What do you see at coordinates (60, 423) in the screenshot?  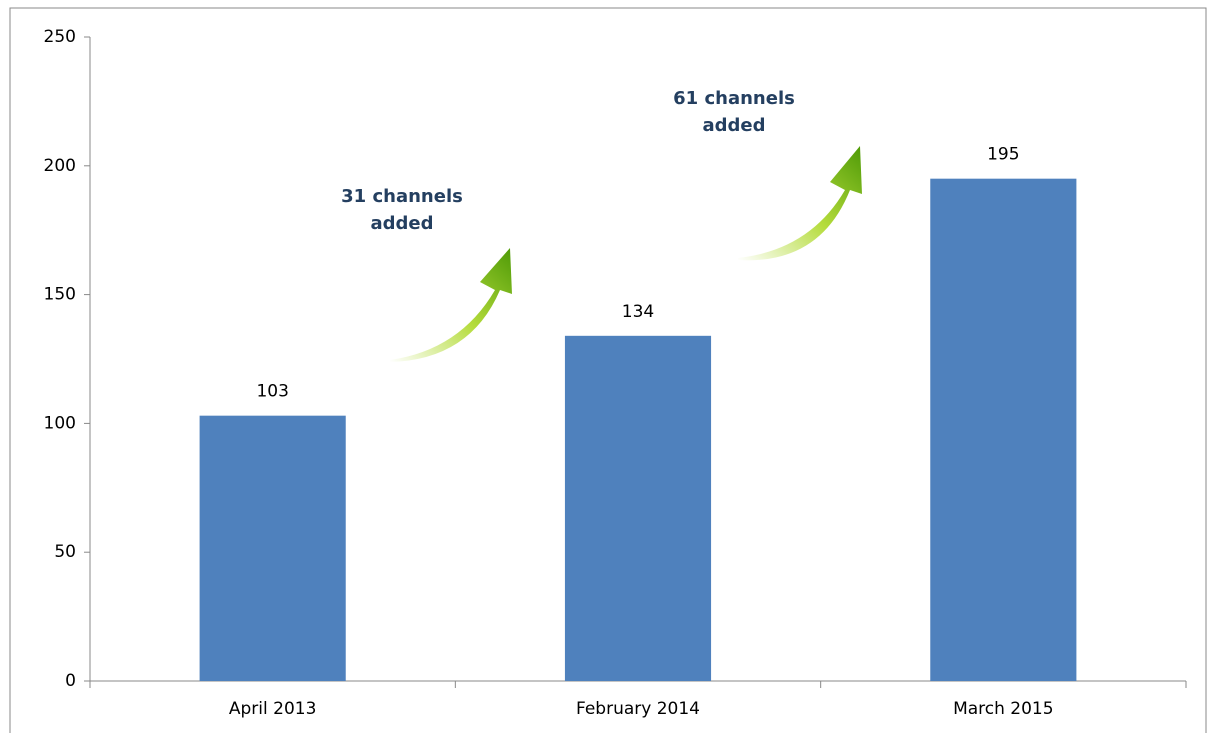 I see `y-tick-label: 100` at bounding box center [60, 423].